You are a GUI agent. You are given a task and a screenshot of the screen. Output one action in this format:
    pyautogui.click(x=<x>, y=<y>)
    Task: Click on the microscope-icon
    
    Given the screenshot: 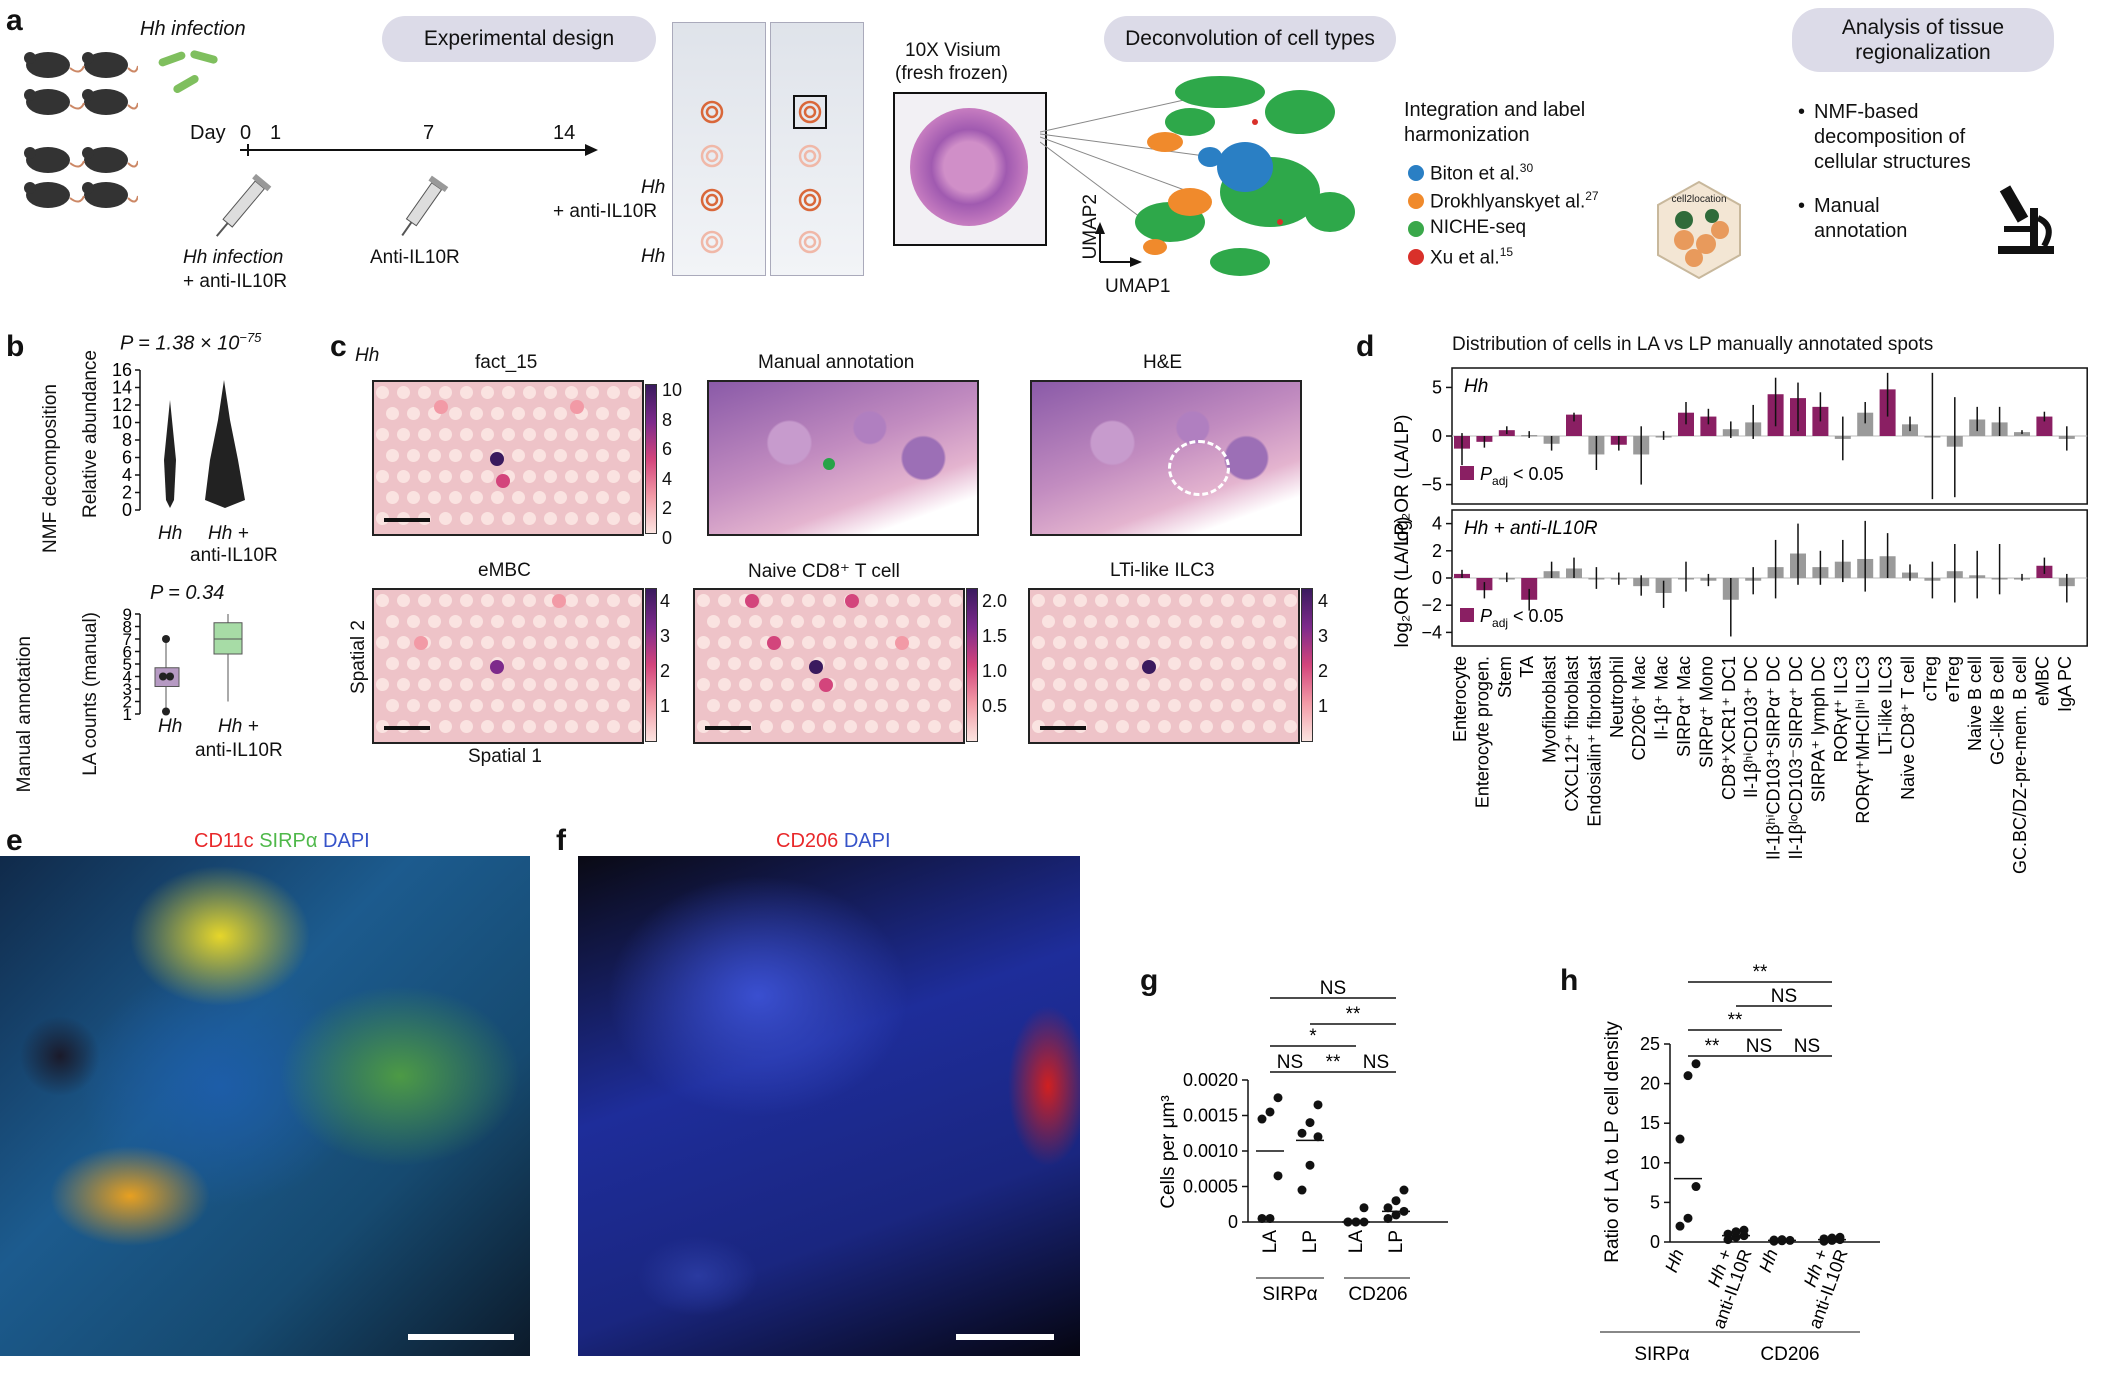 What is the action you would take?
    pyautogui.click(x=2026, y=219)
    